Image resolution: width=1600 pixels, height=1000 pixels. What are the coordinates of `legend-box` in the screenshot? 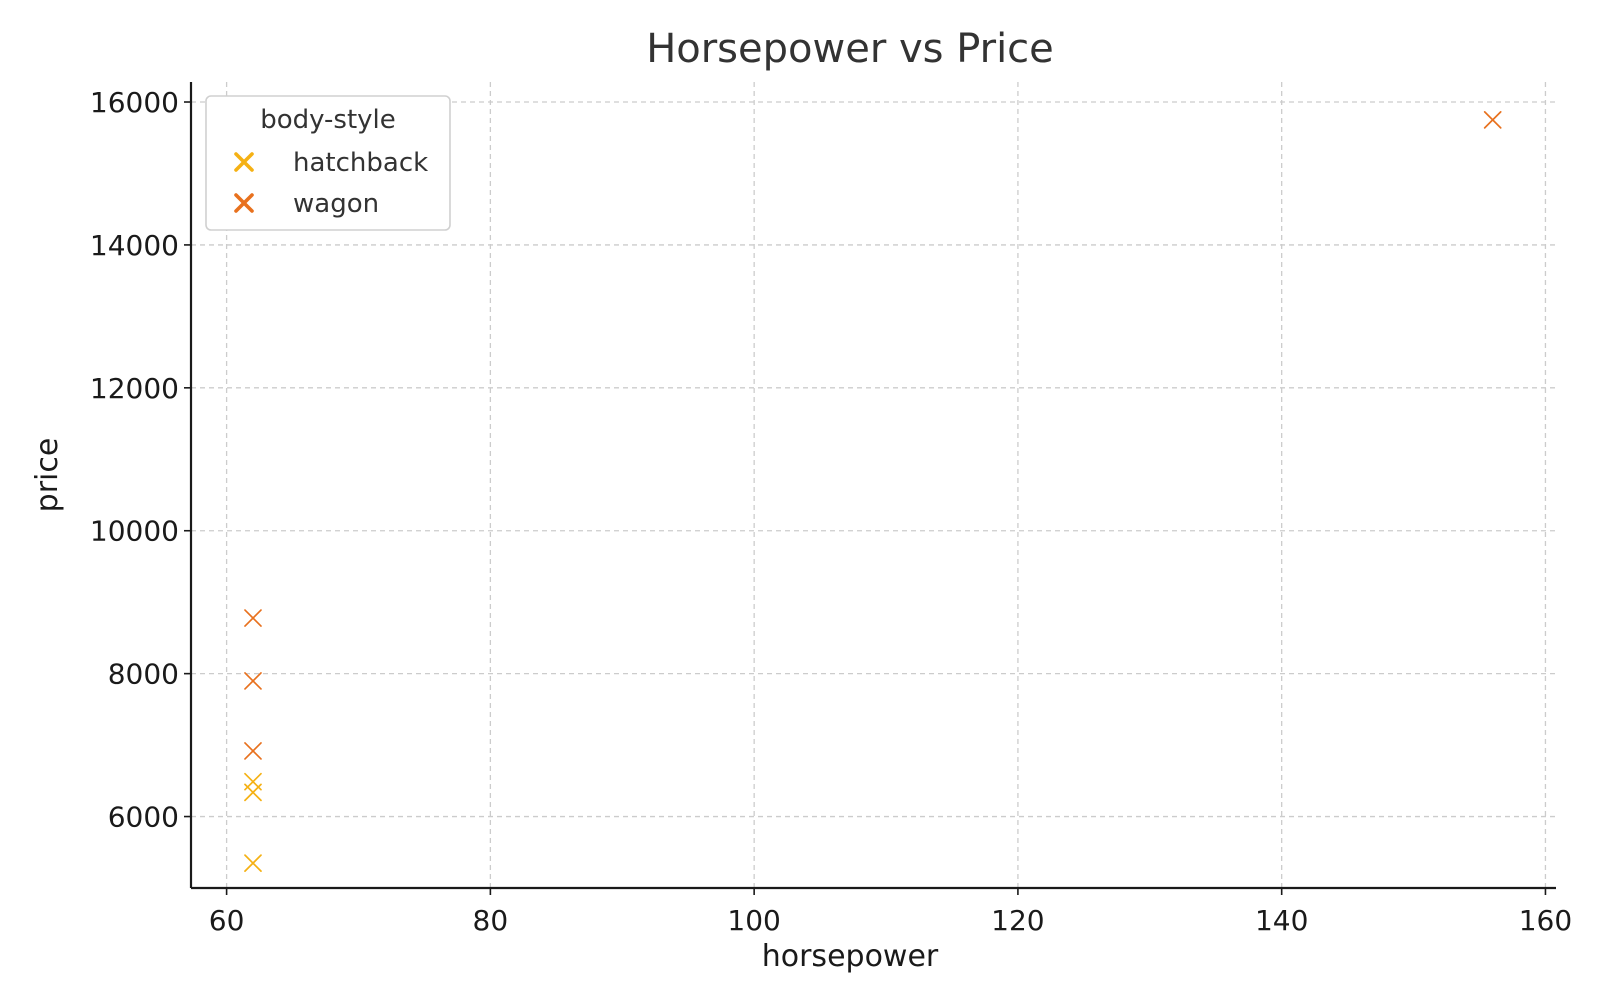 It's located at (328, 163).